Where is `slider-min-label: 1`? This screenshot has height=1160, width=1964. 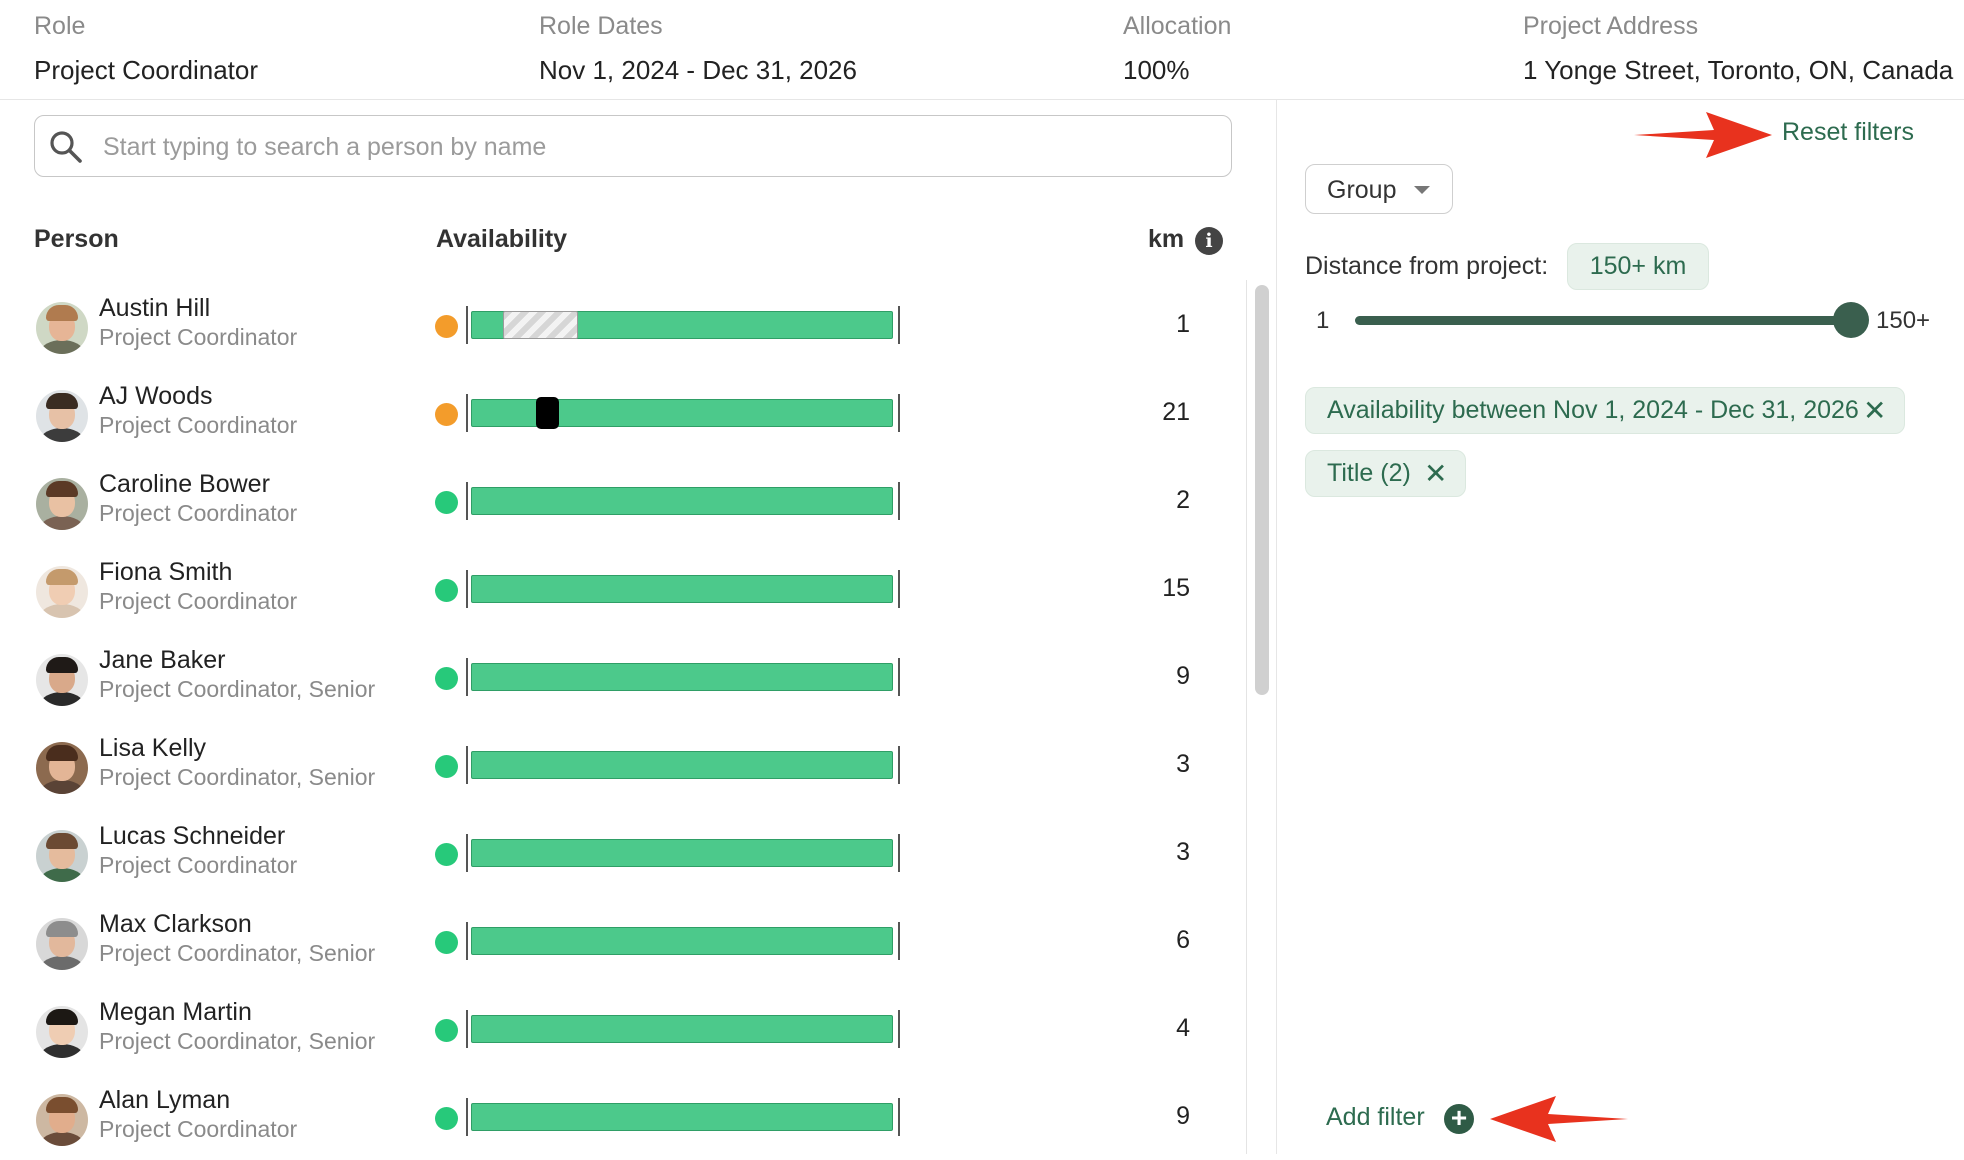 slider-min-label: 1 is located at coordinates (1323, 320).